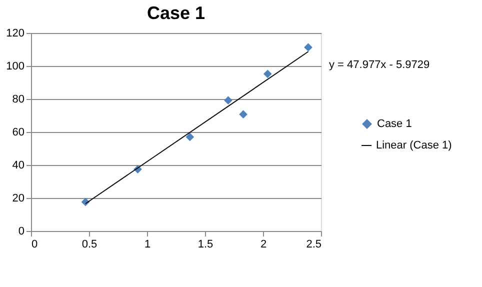 Image resolution: width=482 pixels, height=287 pixels. I want to click on x-tick-label: 0, so click(35, 244).